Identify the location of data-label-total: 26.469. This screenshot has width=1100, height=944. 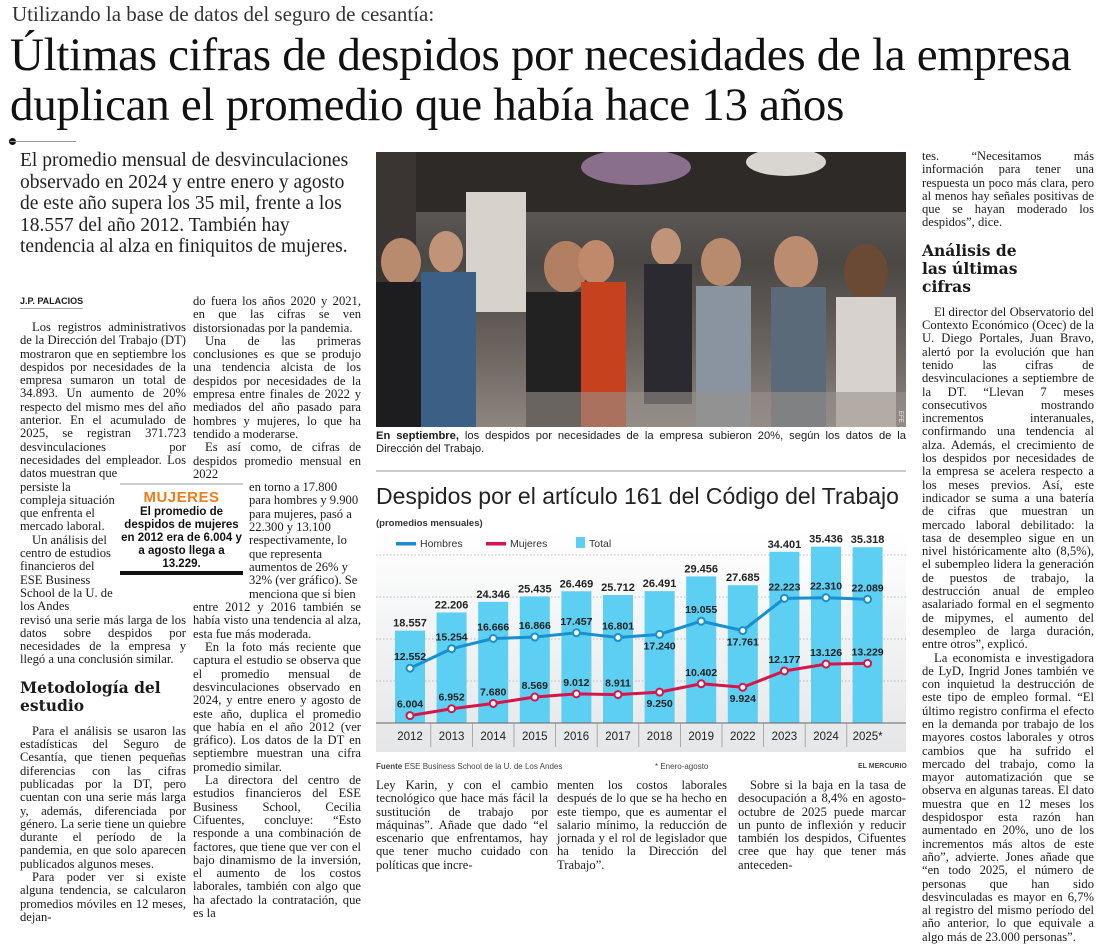
(577, 584).